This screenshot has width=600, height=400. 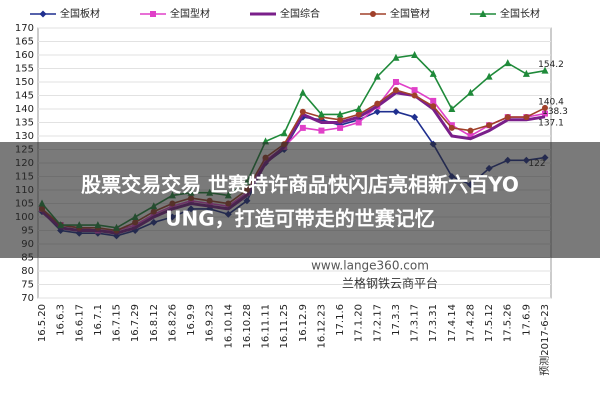 What do you see at coordinates (551, 65) in the screenshot?
I see `data-label: 154.2` at bounding box center [551, 65].